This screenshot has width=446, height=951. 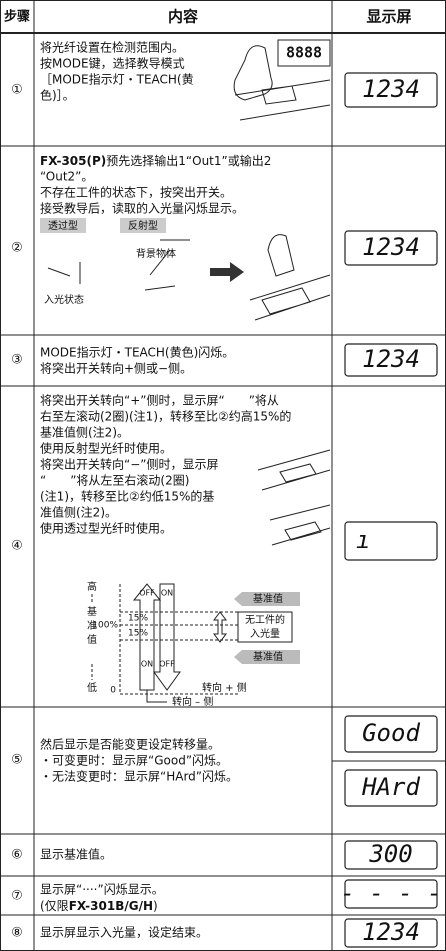 What do you see at coordinates (17, 360) in the screenshot?
I see `step-number: ③` at bounding box center [17, 360].